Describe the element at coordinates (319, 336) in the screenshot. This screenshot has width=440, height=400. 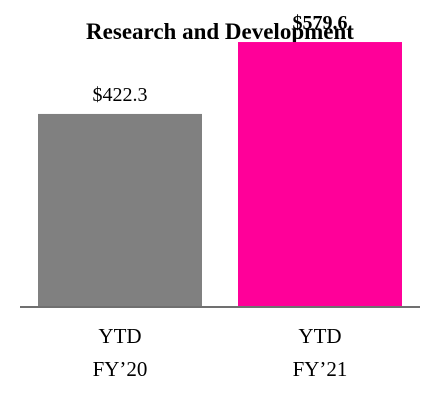
I see `category-label-2-line-1: YTD` at that location.